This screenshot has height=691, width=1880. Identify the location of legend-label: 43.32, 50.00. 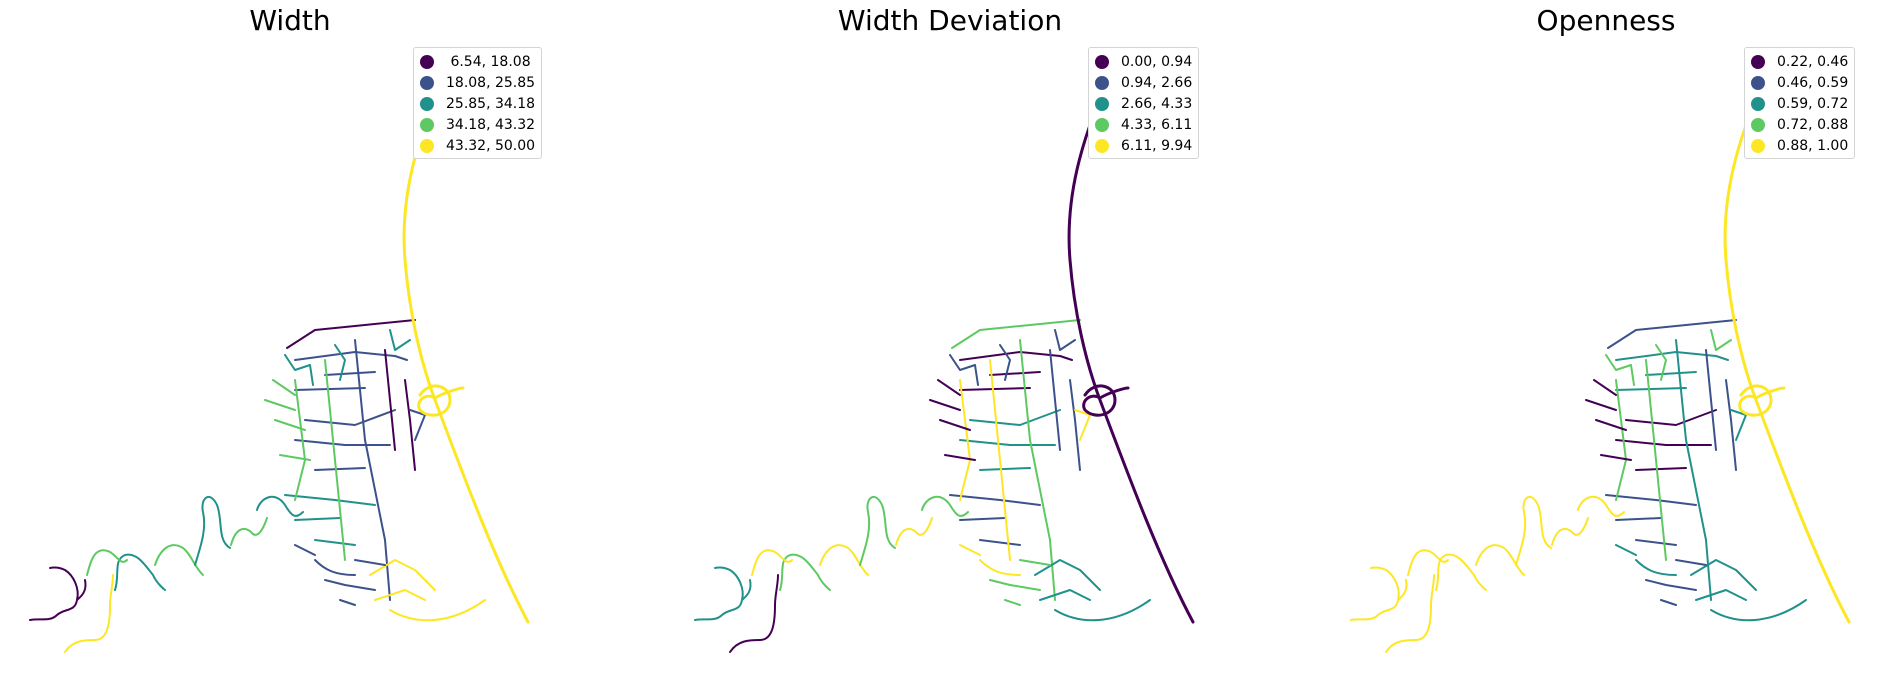
(491, 145).